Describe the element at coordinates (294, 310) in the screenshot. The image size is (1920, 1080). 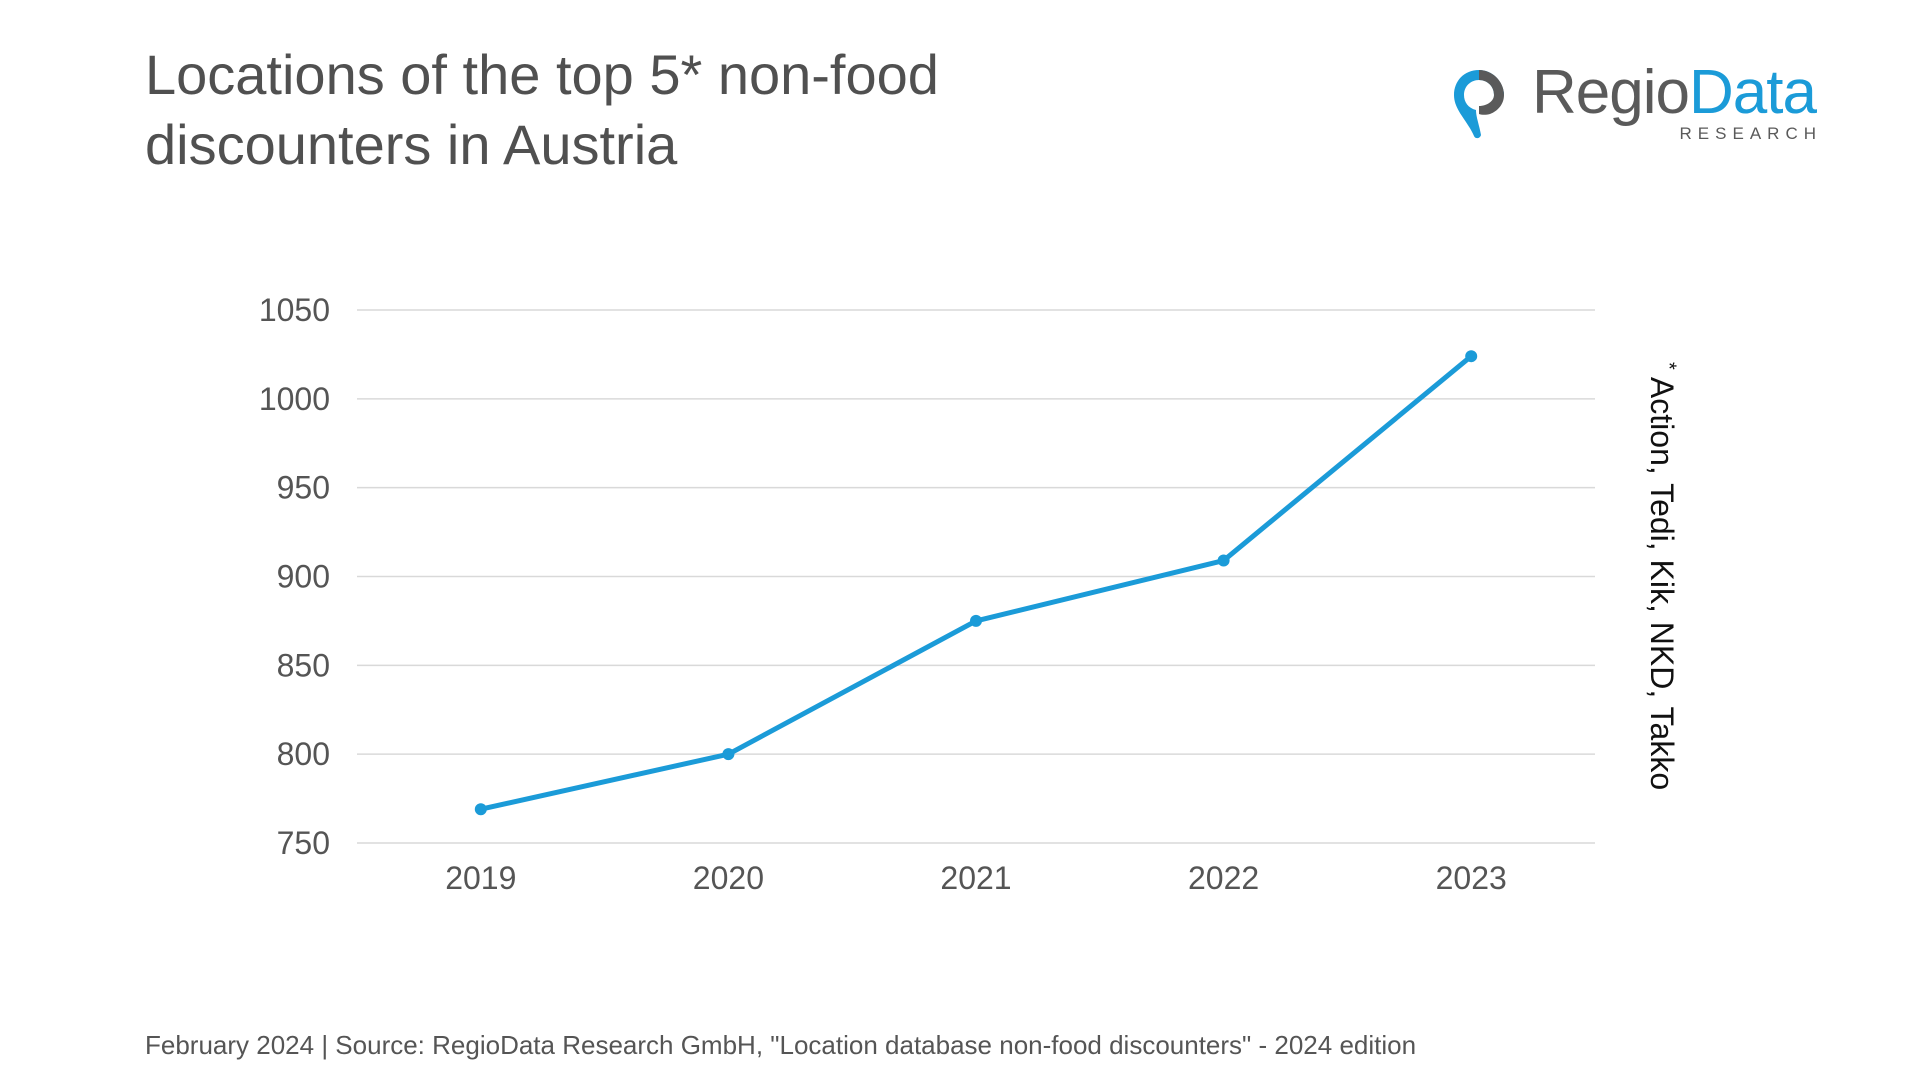
I see `y-tick-label: 1050` at that location.